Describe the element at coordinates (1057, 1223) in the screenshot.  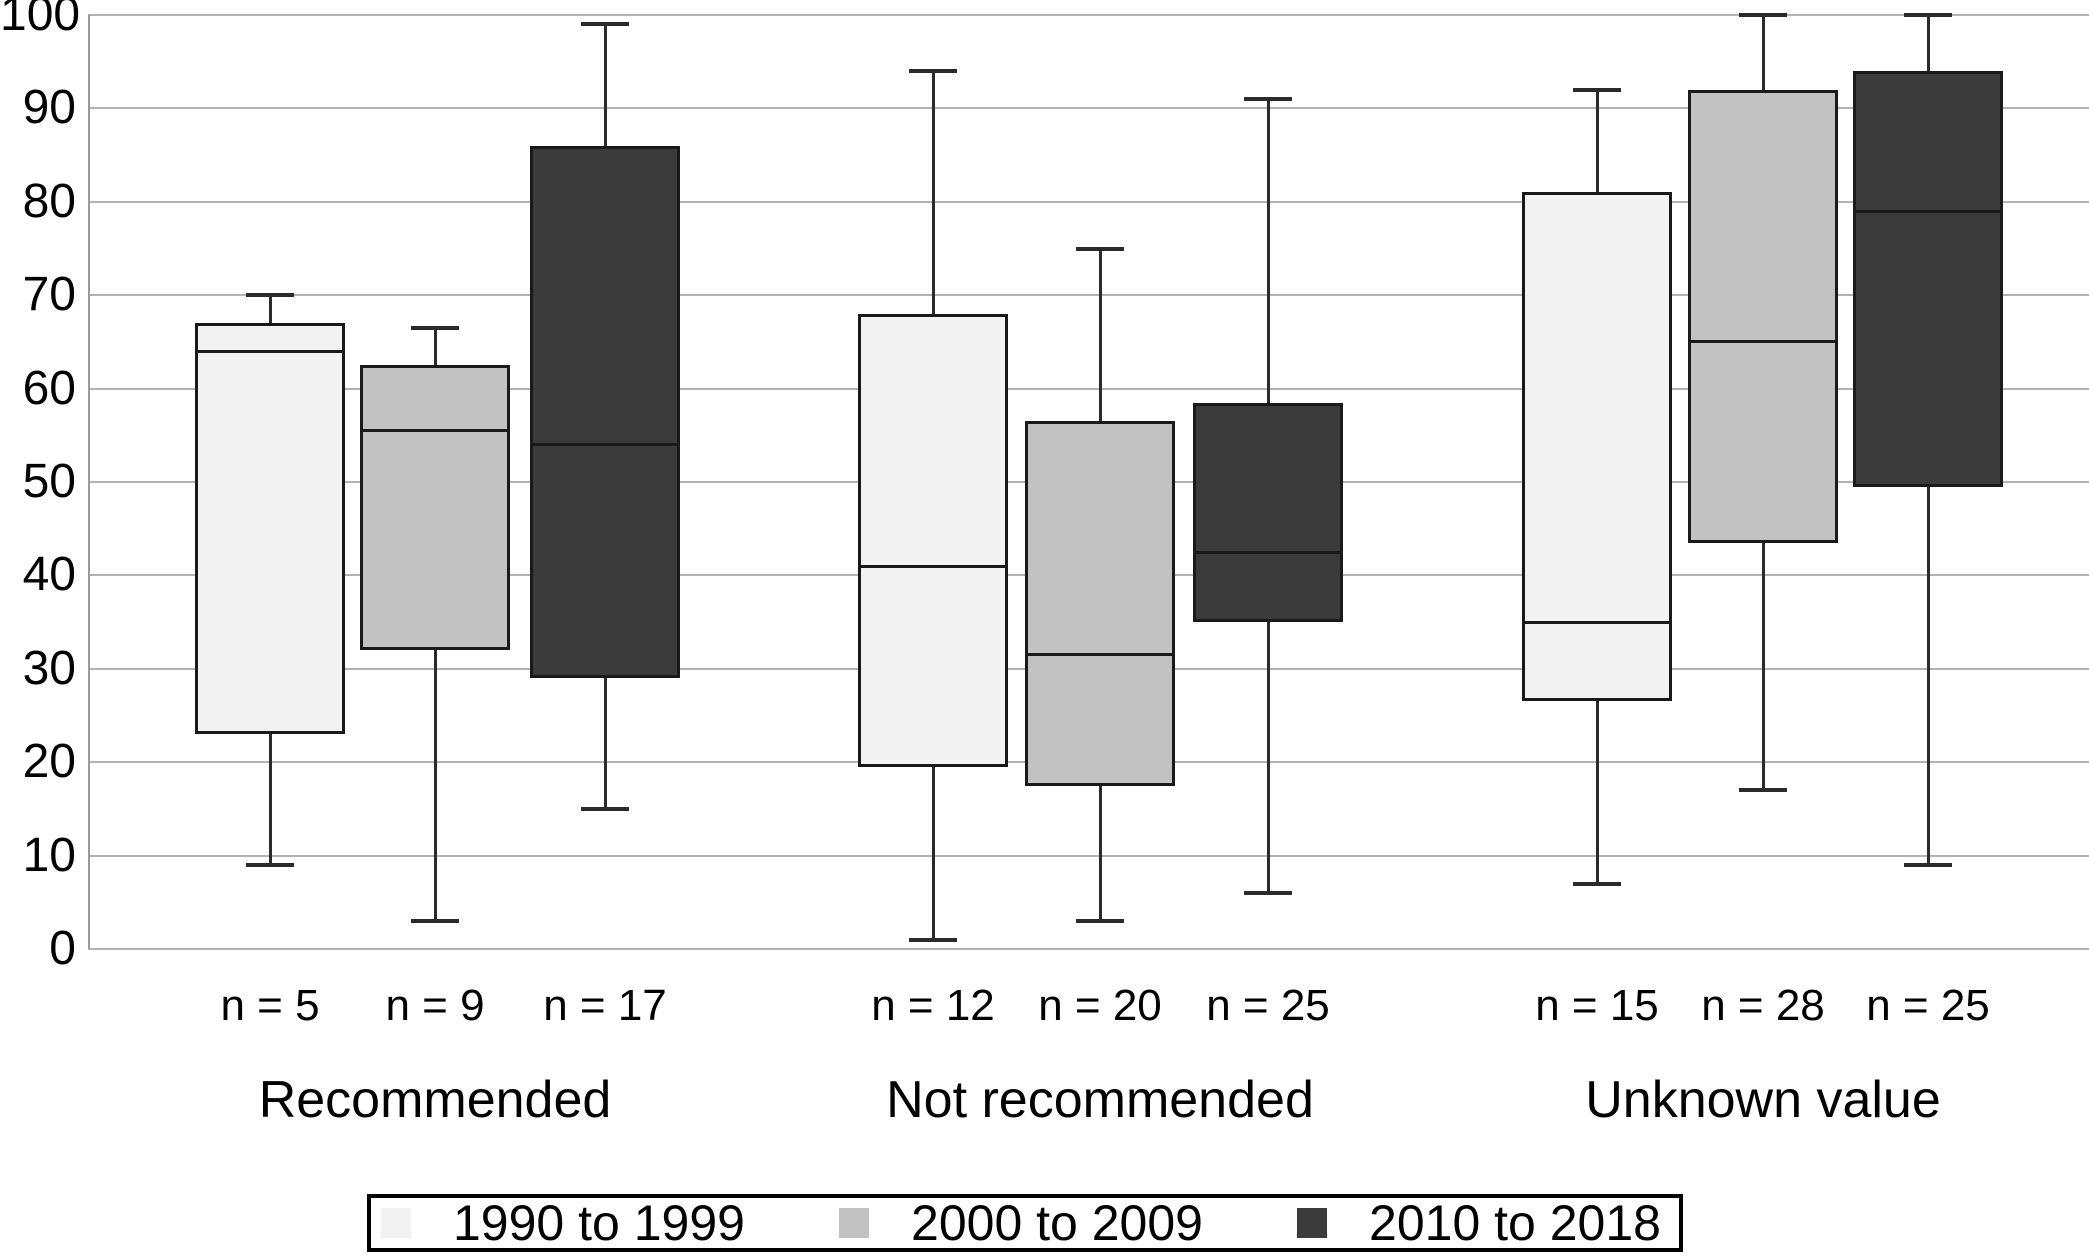
I see `legend-label: 2000 to 2009` at that location.